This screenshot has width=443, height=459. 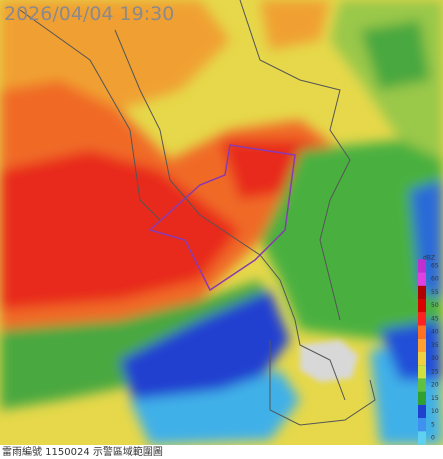 What do you see at coordinates (433, 424) in the screenshot?
I see `colorbar-label: 5` at bounding box center [433, 424].